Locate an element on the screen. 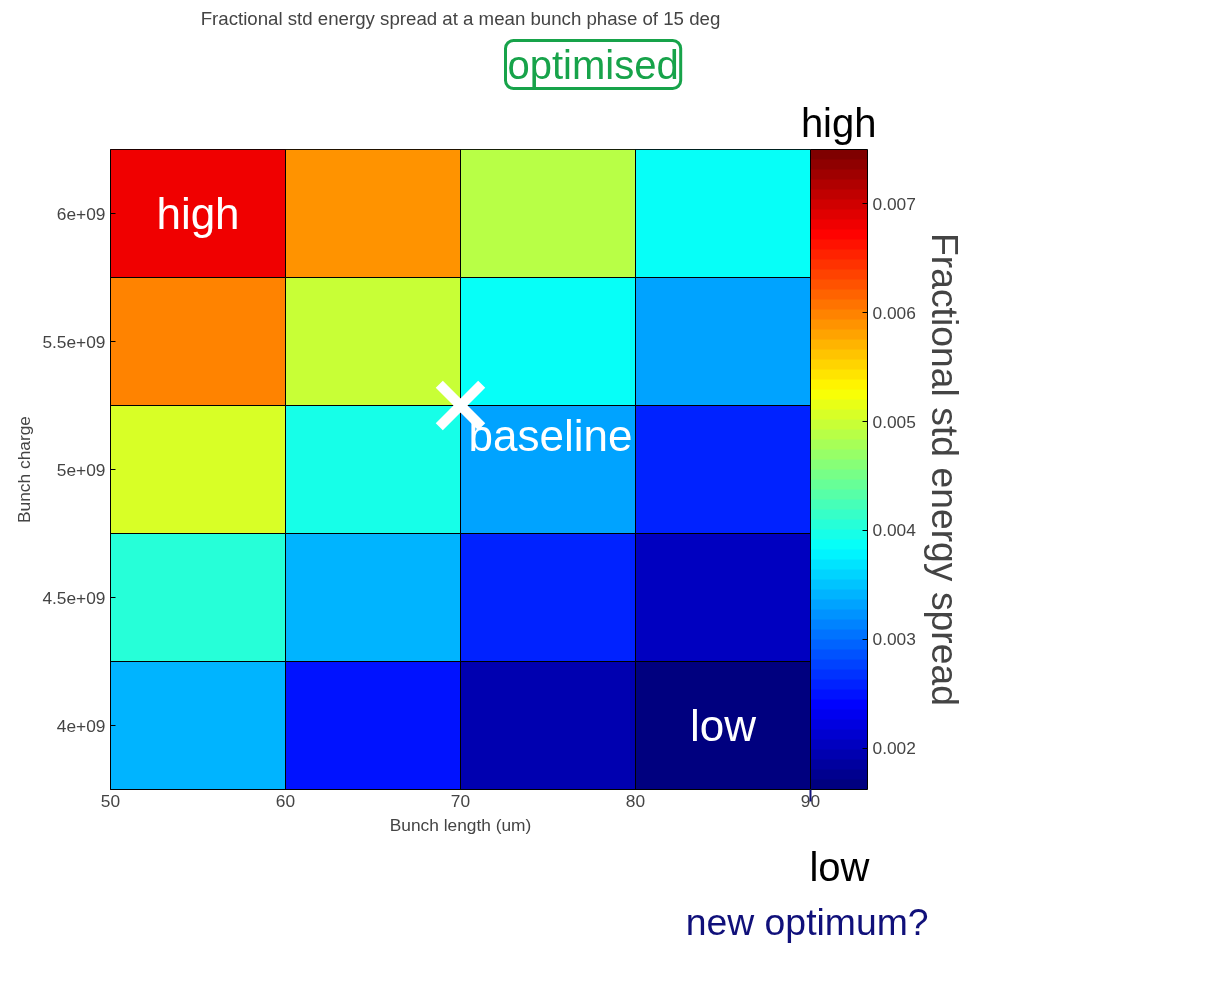 The height and width of the screenshot is (1000, 1205). x-tick-label: 60 is located at coordinates (285, 800).